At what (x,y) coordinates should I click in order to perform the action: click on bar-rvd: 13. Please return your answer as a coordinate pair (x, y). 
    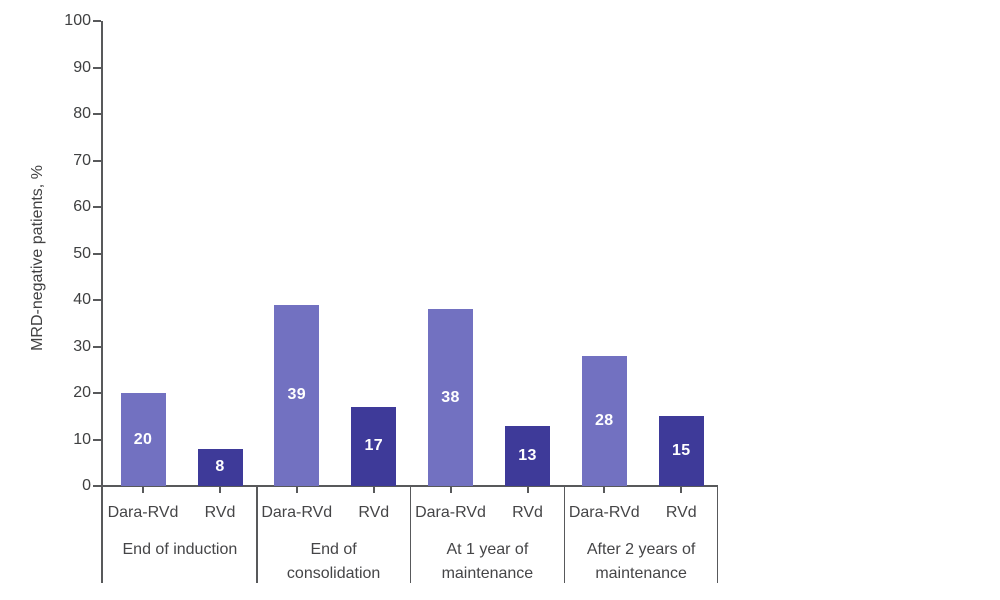
    Looking at the image, I should click on (527, 455).